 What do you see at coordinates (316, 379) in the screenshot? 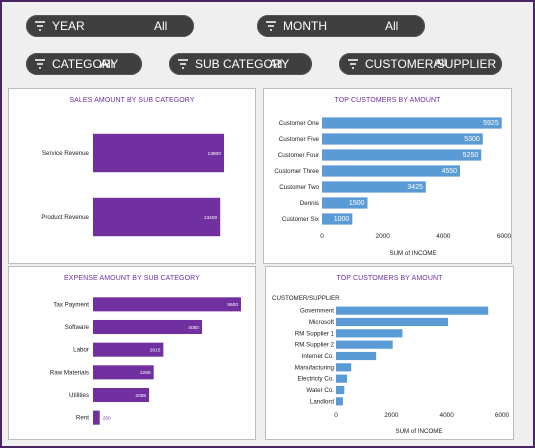
I see `category-label: Electricty Co.` at bounding box center [316, 379].